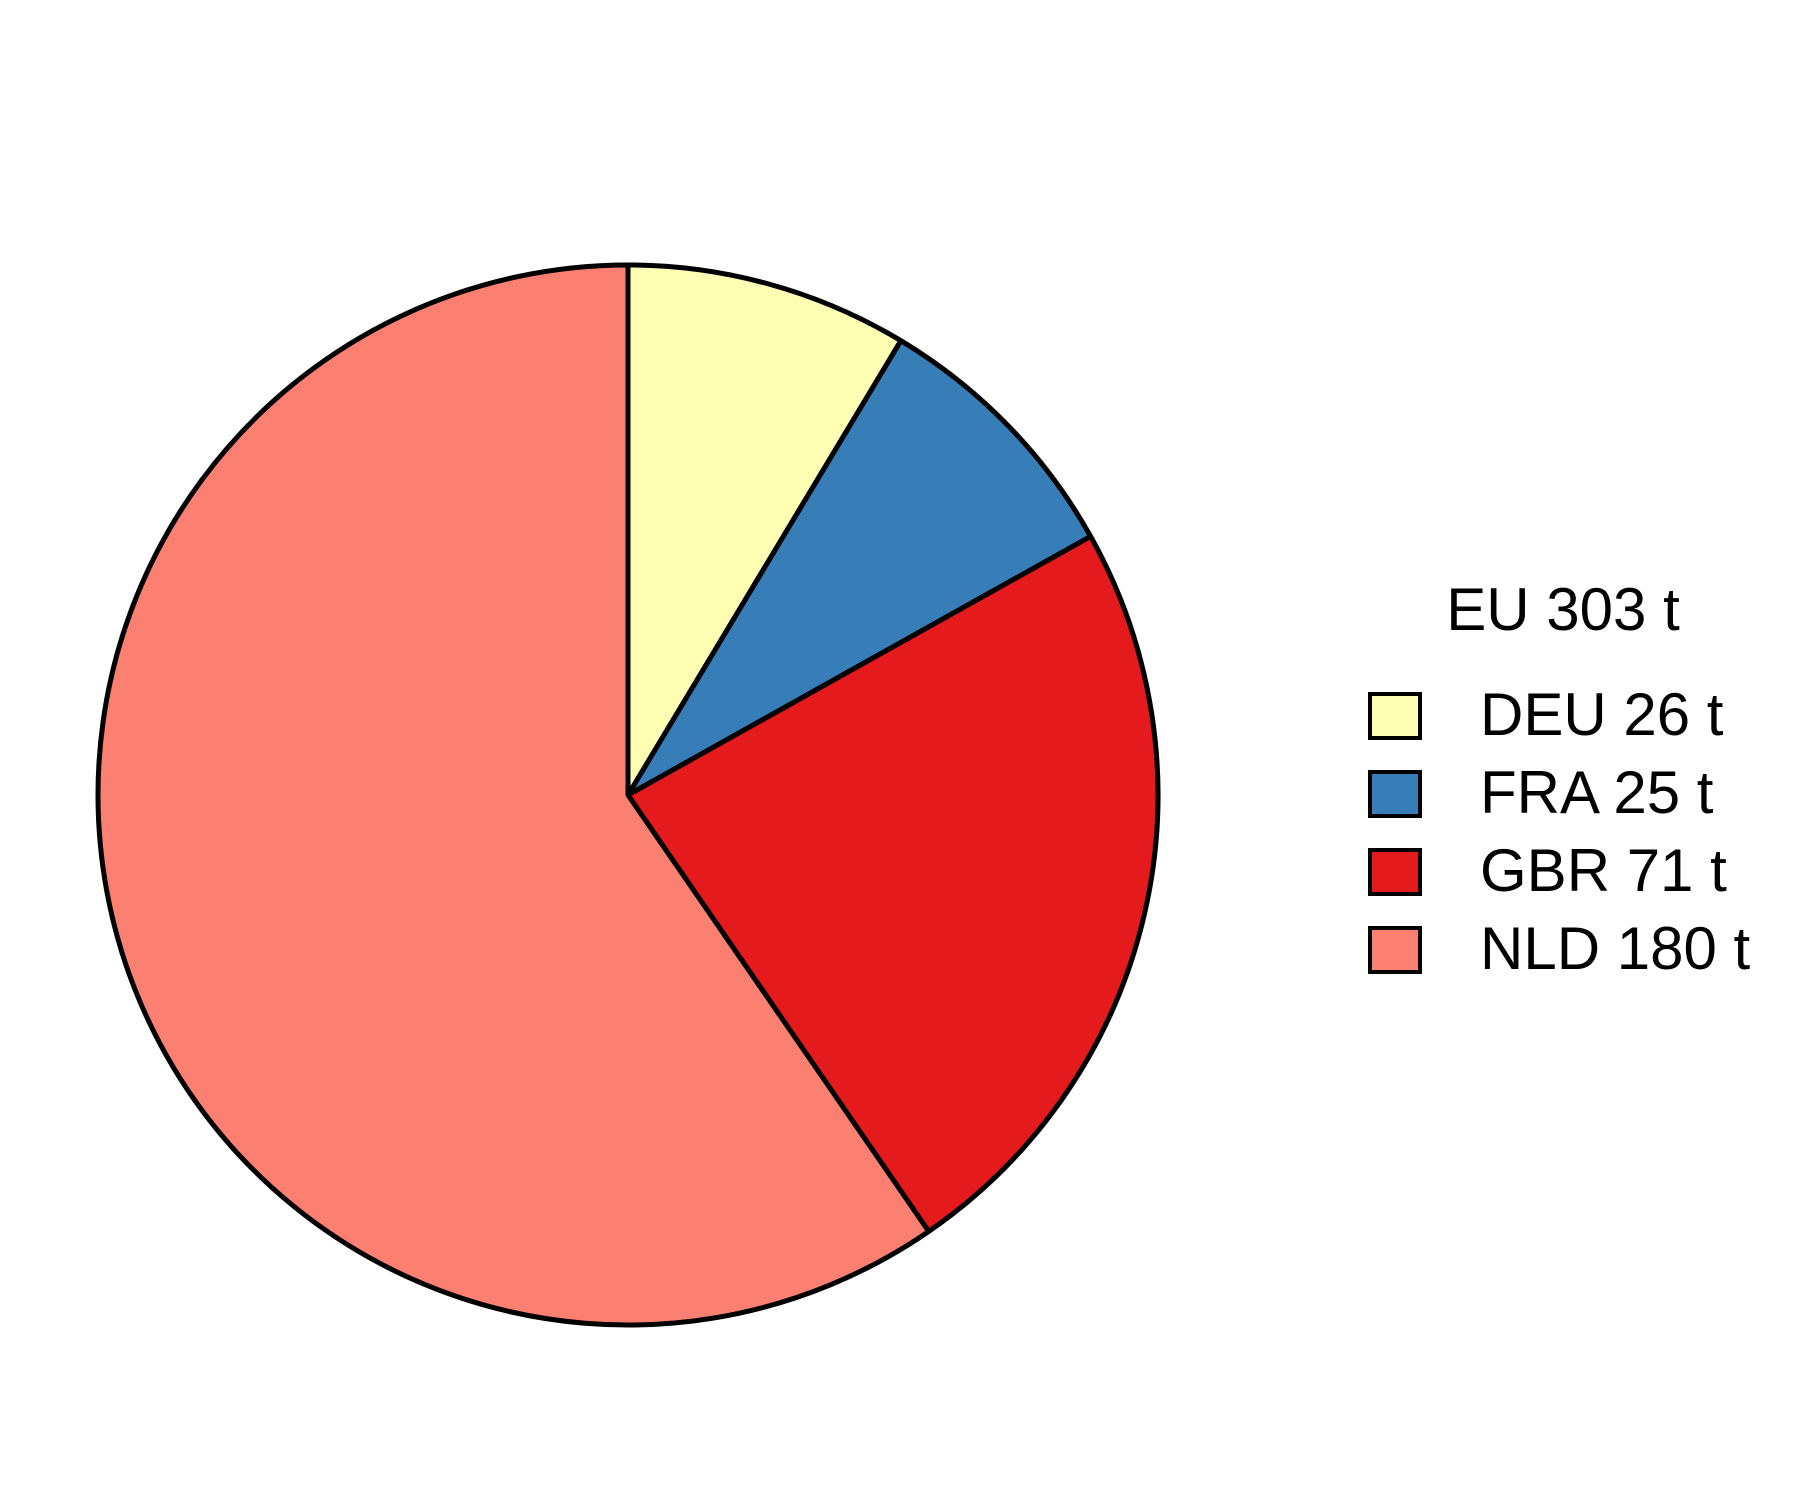 Image resolution: width=1800 pixels, height=1500 pixels. Describe the element at coordinates (1603, 870) in the screenshot. I see `legend-label-gbr: GBR 71 t` at that location.